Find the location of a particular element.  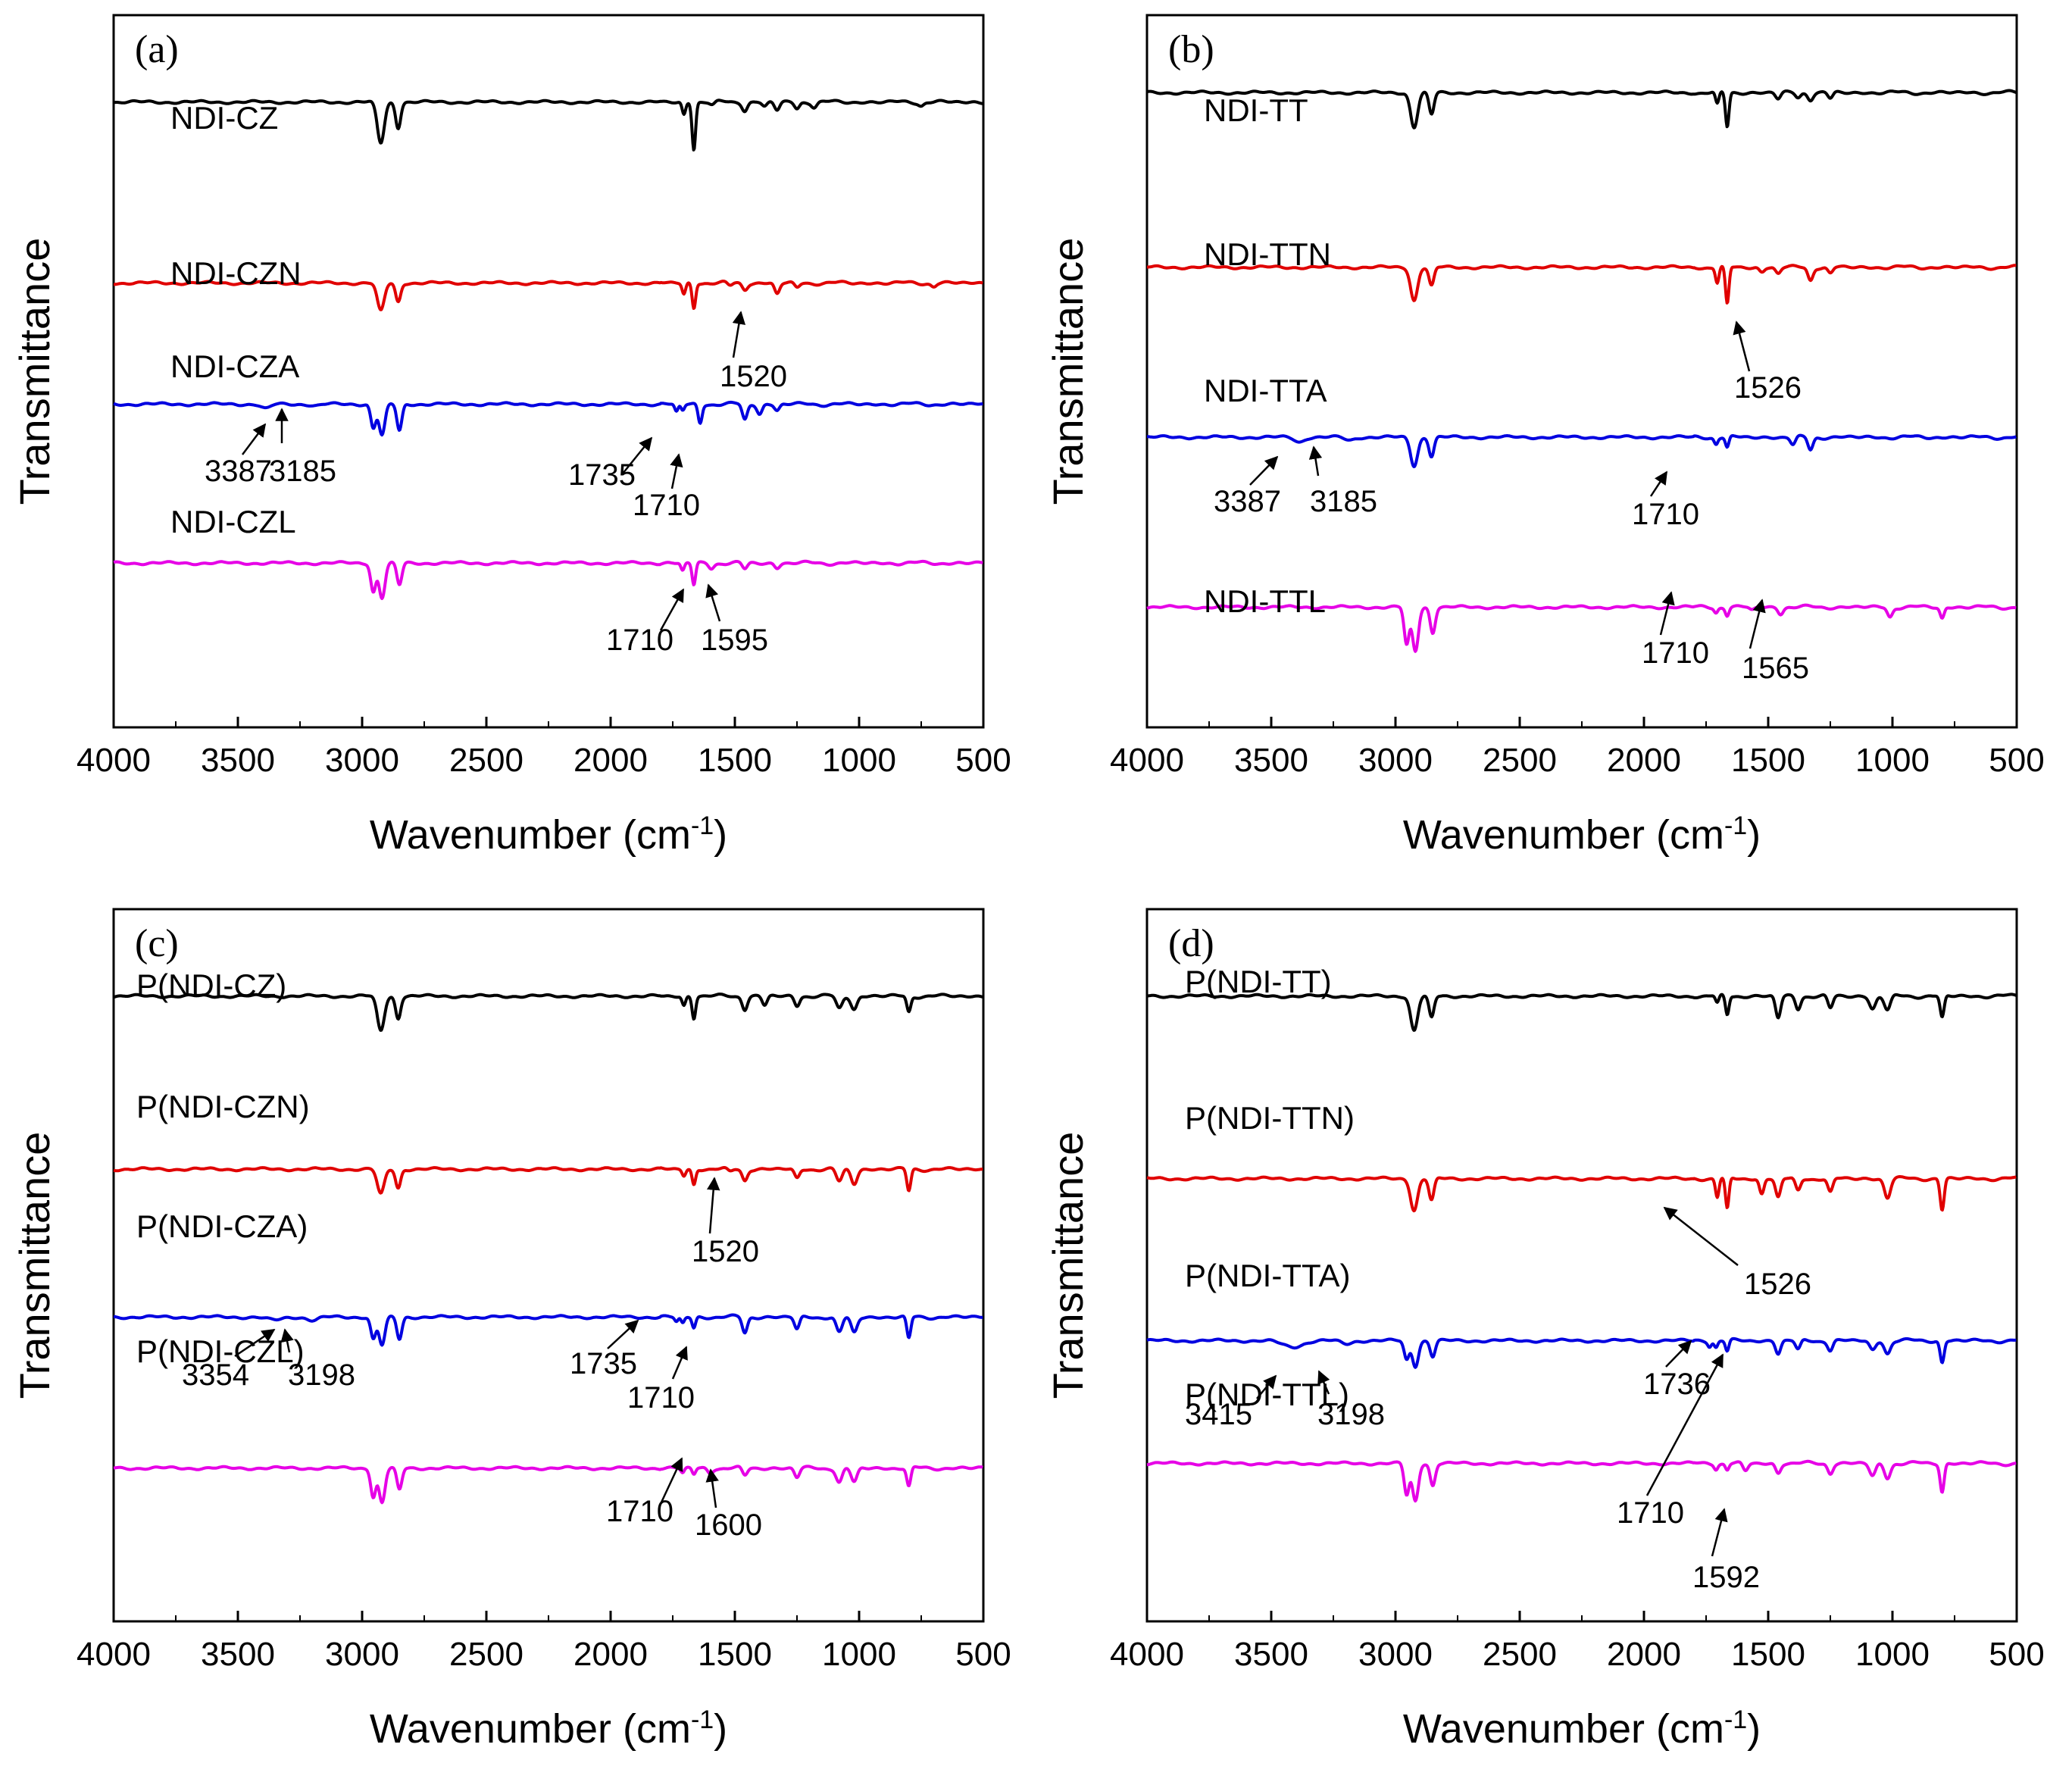

series-line-p-ndi-ttl- is located at coordinates (1581, 1481).